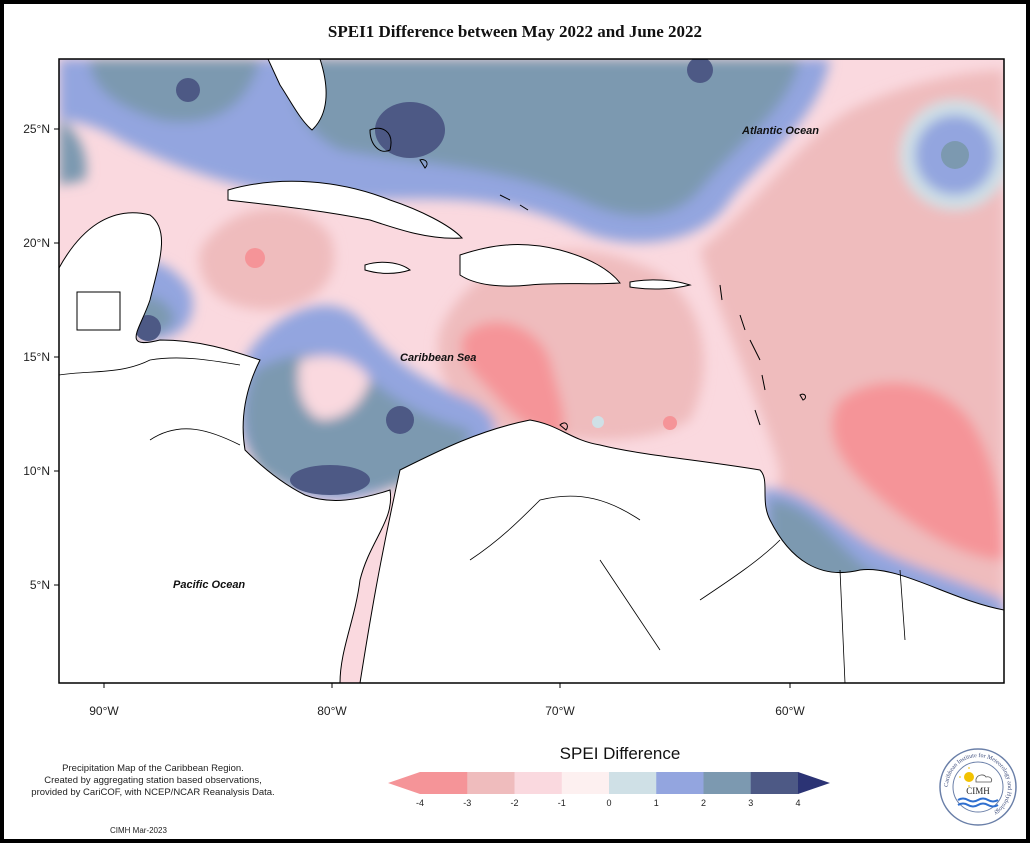 The width and height of the screenshot is (1030, 843). What do you see at coordinates (36, 357) in the screenshot?
I see `lat-label: 15°N` at bounding box center [36, 357].